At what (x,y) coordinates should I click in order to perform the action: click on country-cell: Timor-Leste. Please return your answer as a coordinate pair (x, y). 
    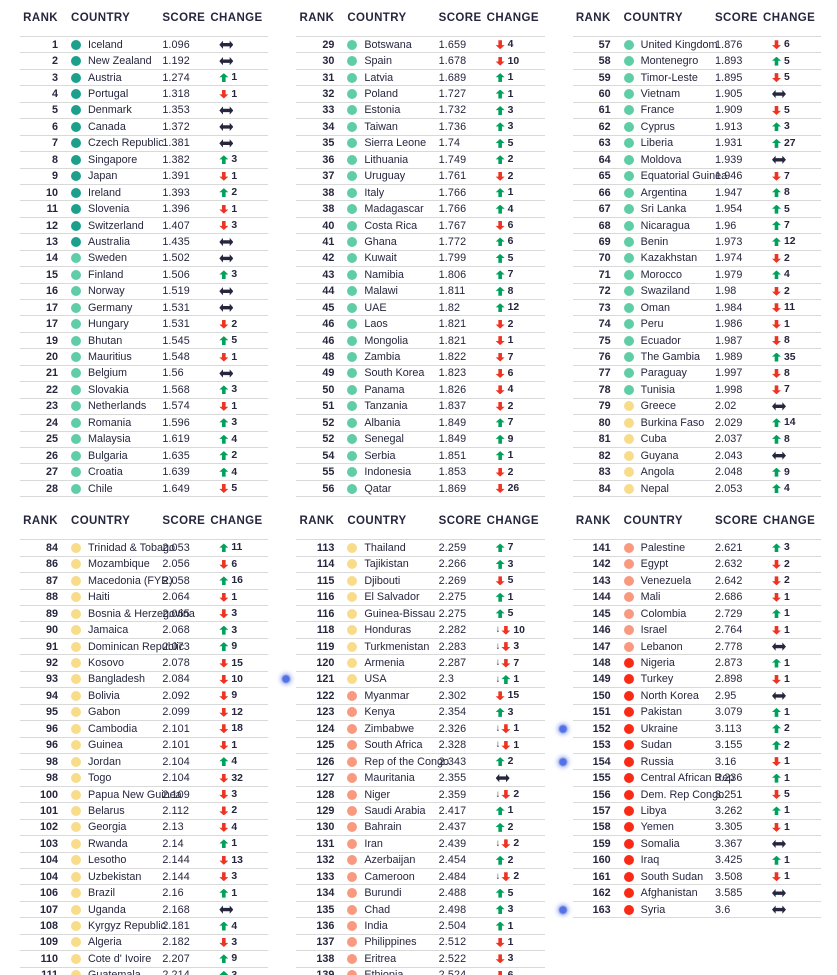
    Looking at the image, I should click on (663, 78).